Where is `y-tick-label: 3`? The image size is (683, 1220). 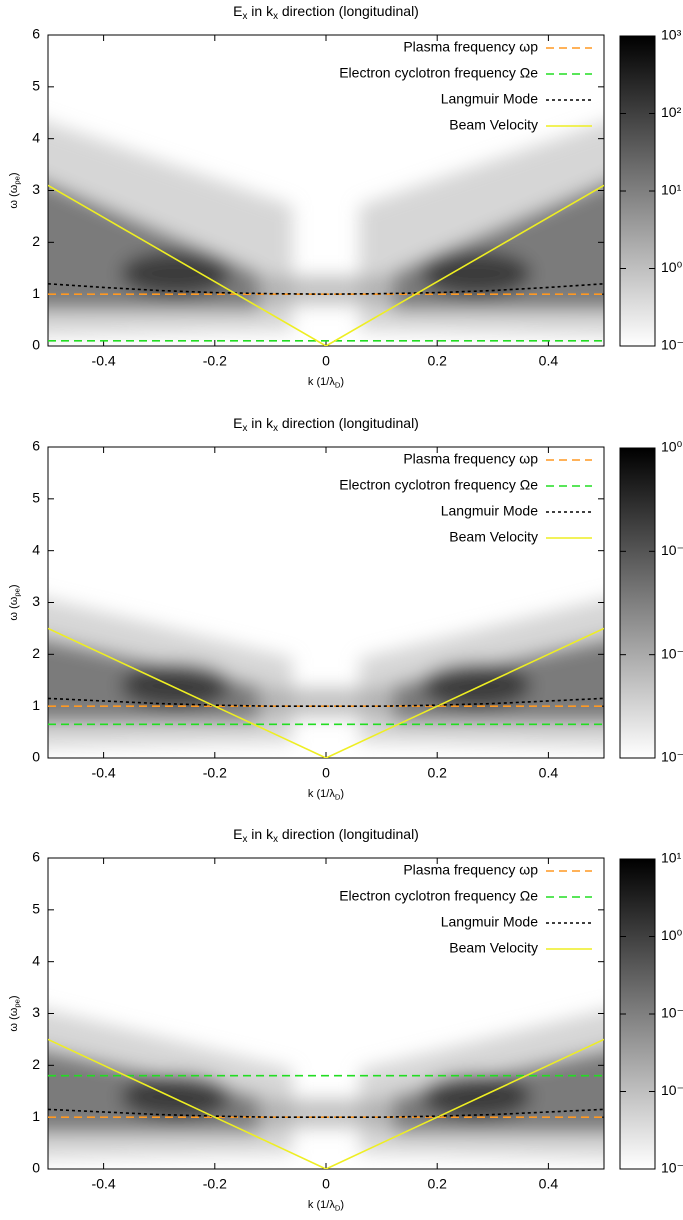
y-tick-label: 3 is located at coordinates (36, 1012).